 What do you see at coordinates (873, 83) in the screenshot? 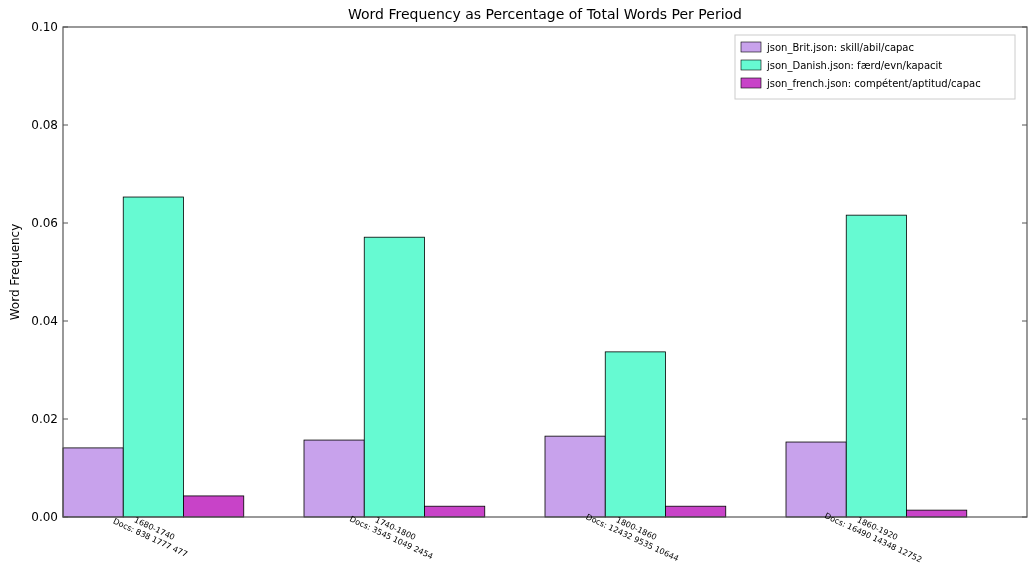
I see `legend-label: json_french.json: compétent/aptitud/capac` at bounding box center [873, 83].